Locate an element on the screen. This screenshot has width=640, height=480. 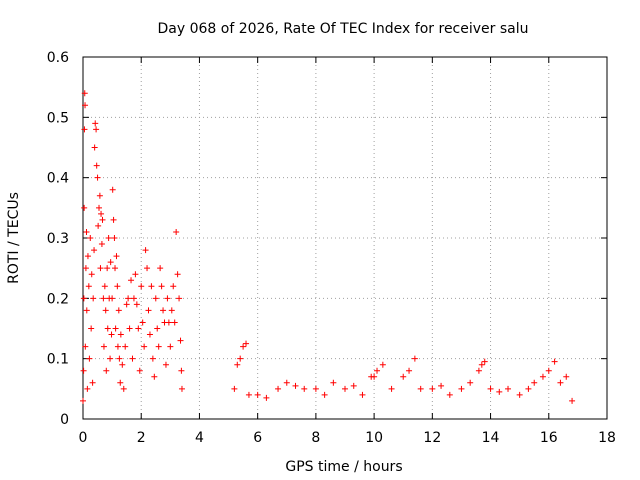
x-tick-label: 4 is located at coordinates (199, 438).